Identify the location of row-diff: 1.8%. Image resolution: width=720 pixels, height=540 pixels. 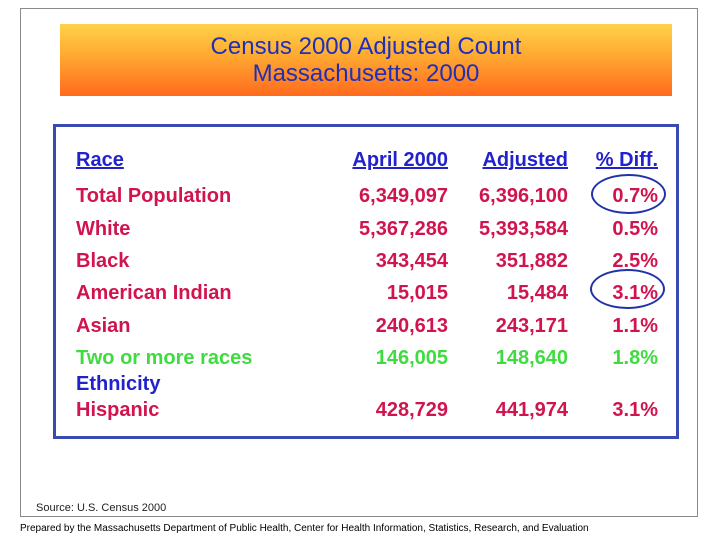
(635, 358).